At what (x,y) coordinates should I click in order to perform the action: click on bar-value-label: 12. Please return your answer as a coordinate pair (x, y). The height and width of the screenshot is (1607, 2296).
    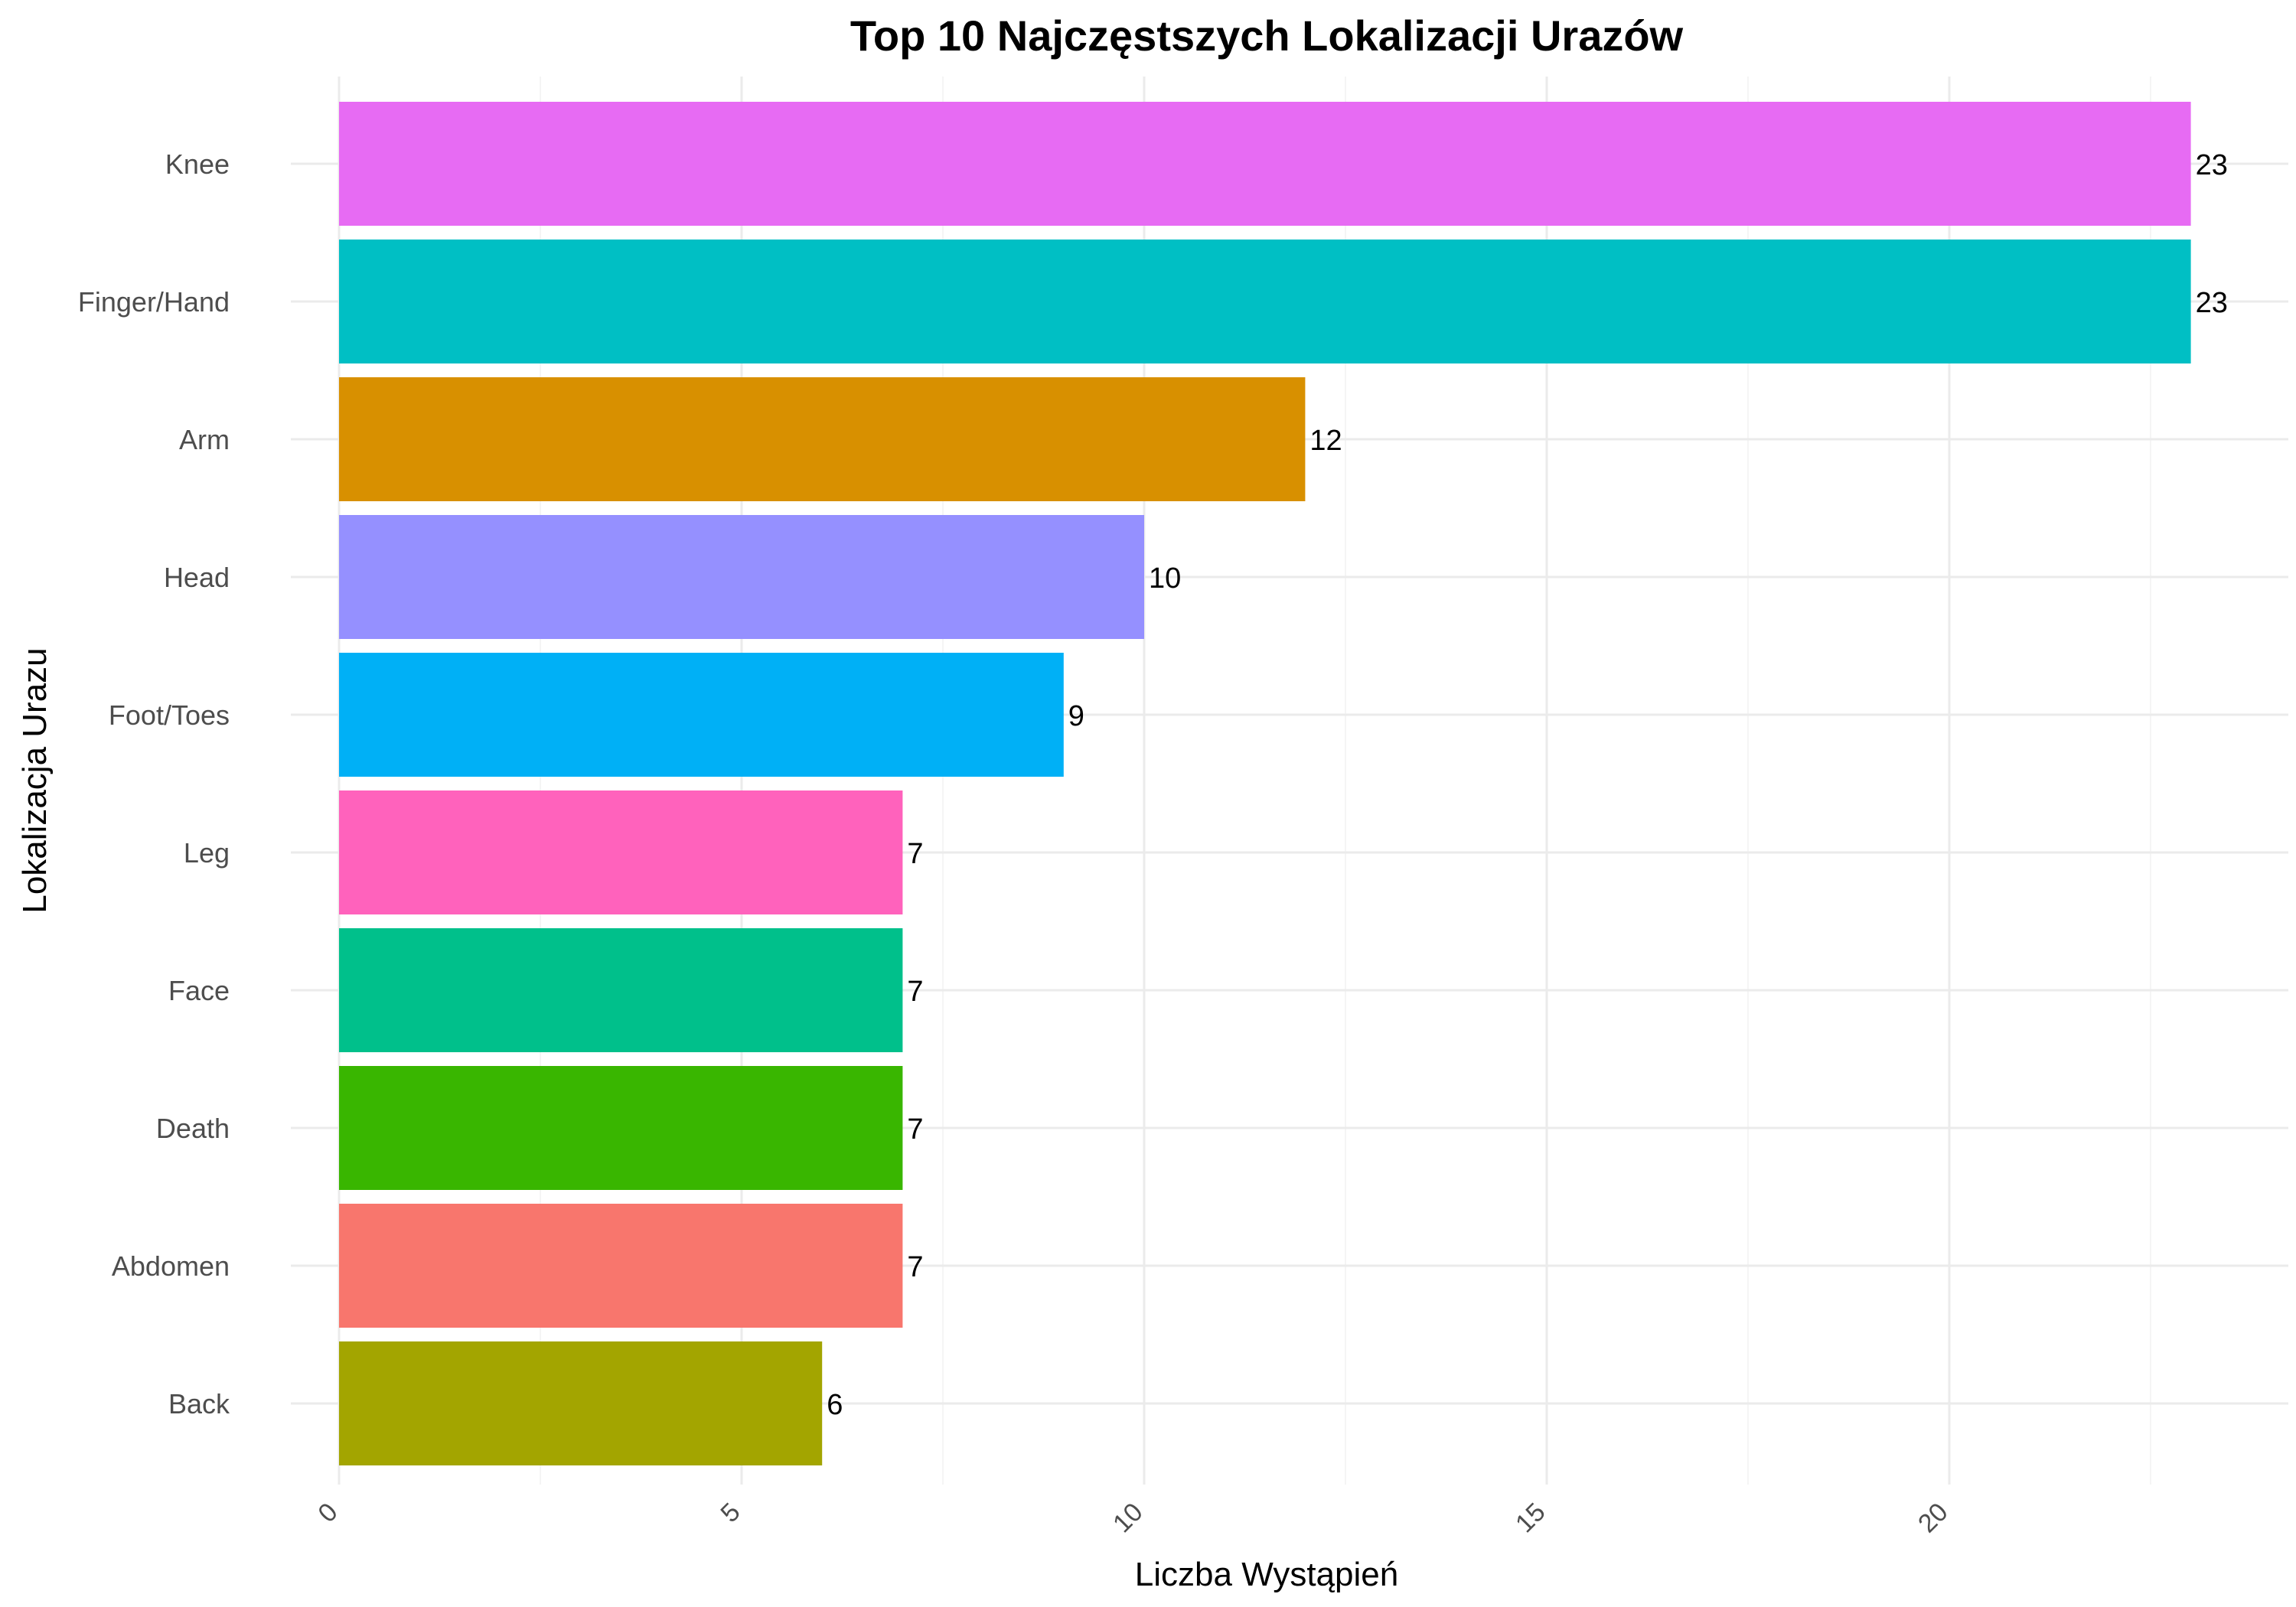
    Looking at the image, I should click on (1325, 441).